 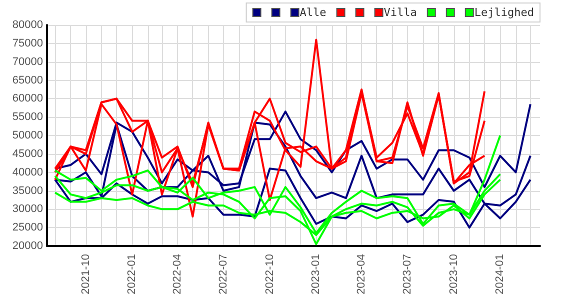 I want to click on x-tick-label: 2023-01, so click(x=316, y=274).